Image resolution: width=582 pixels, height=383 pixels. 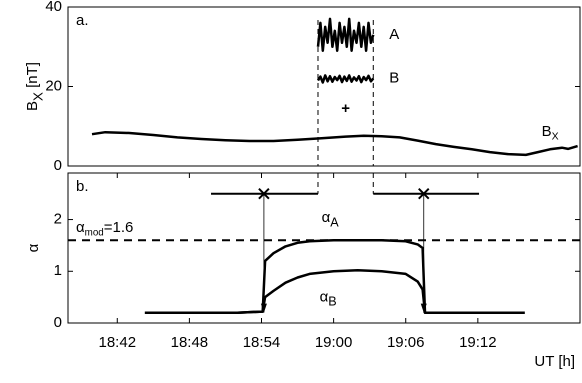 I want to click on series-label: B, so click(x=394, y=78).